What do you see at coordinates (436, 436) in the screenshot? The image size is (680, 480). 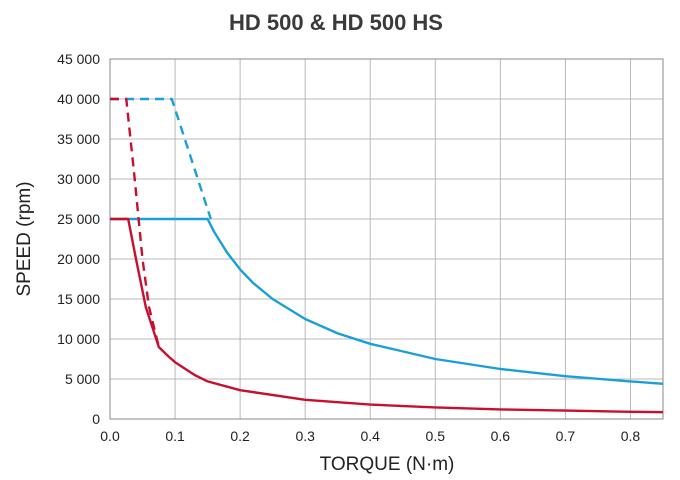 I see `x-tick-label: 0.5` at bounding box center [436, 436].